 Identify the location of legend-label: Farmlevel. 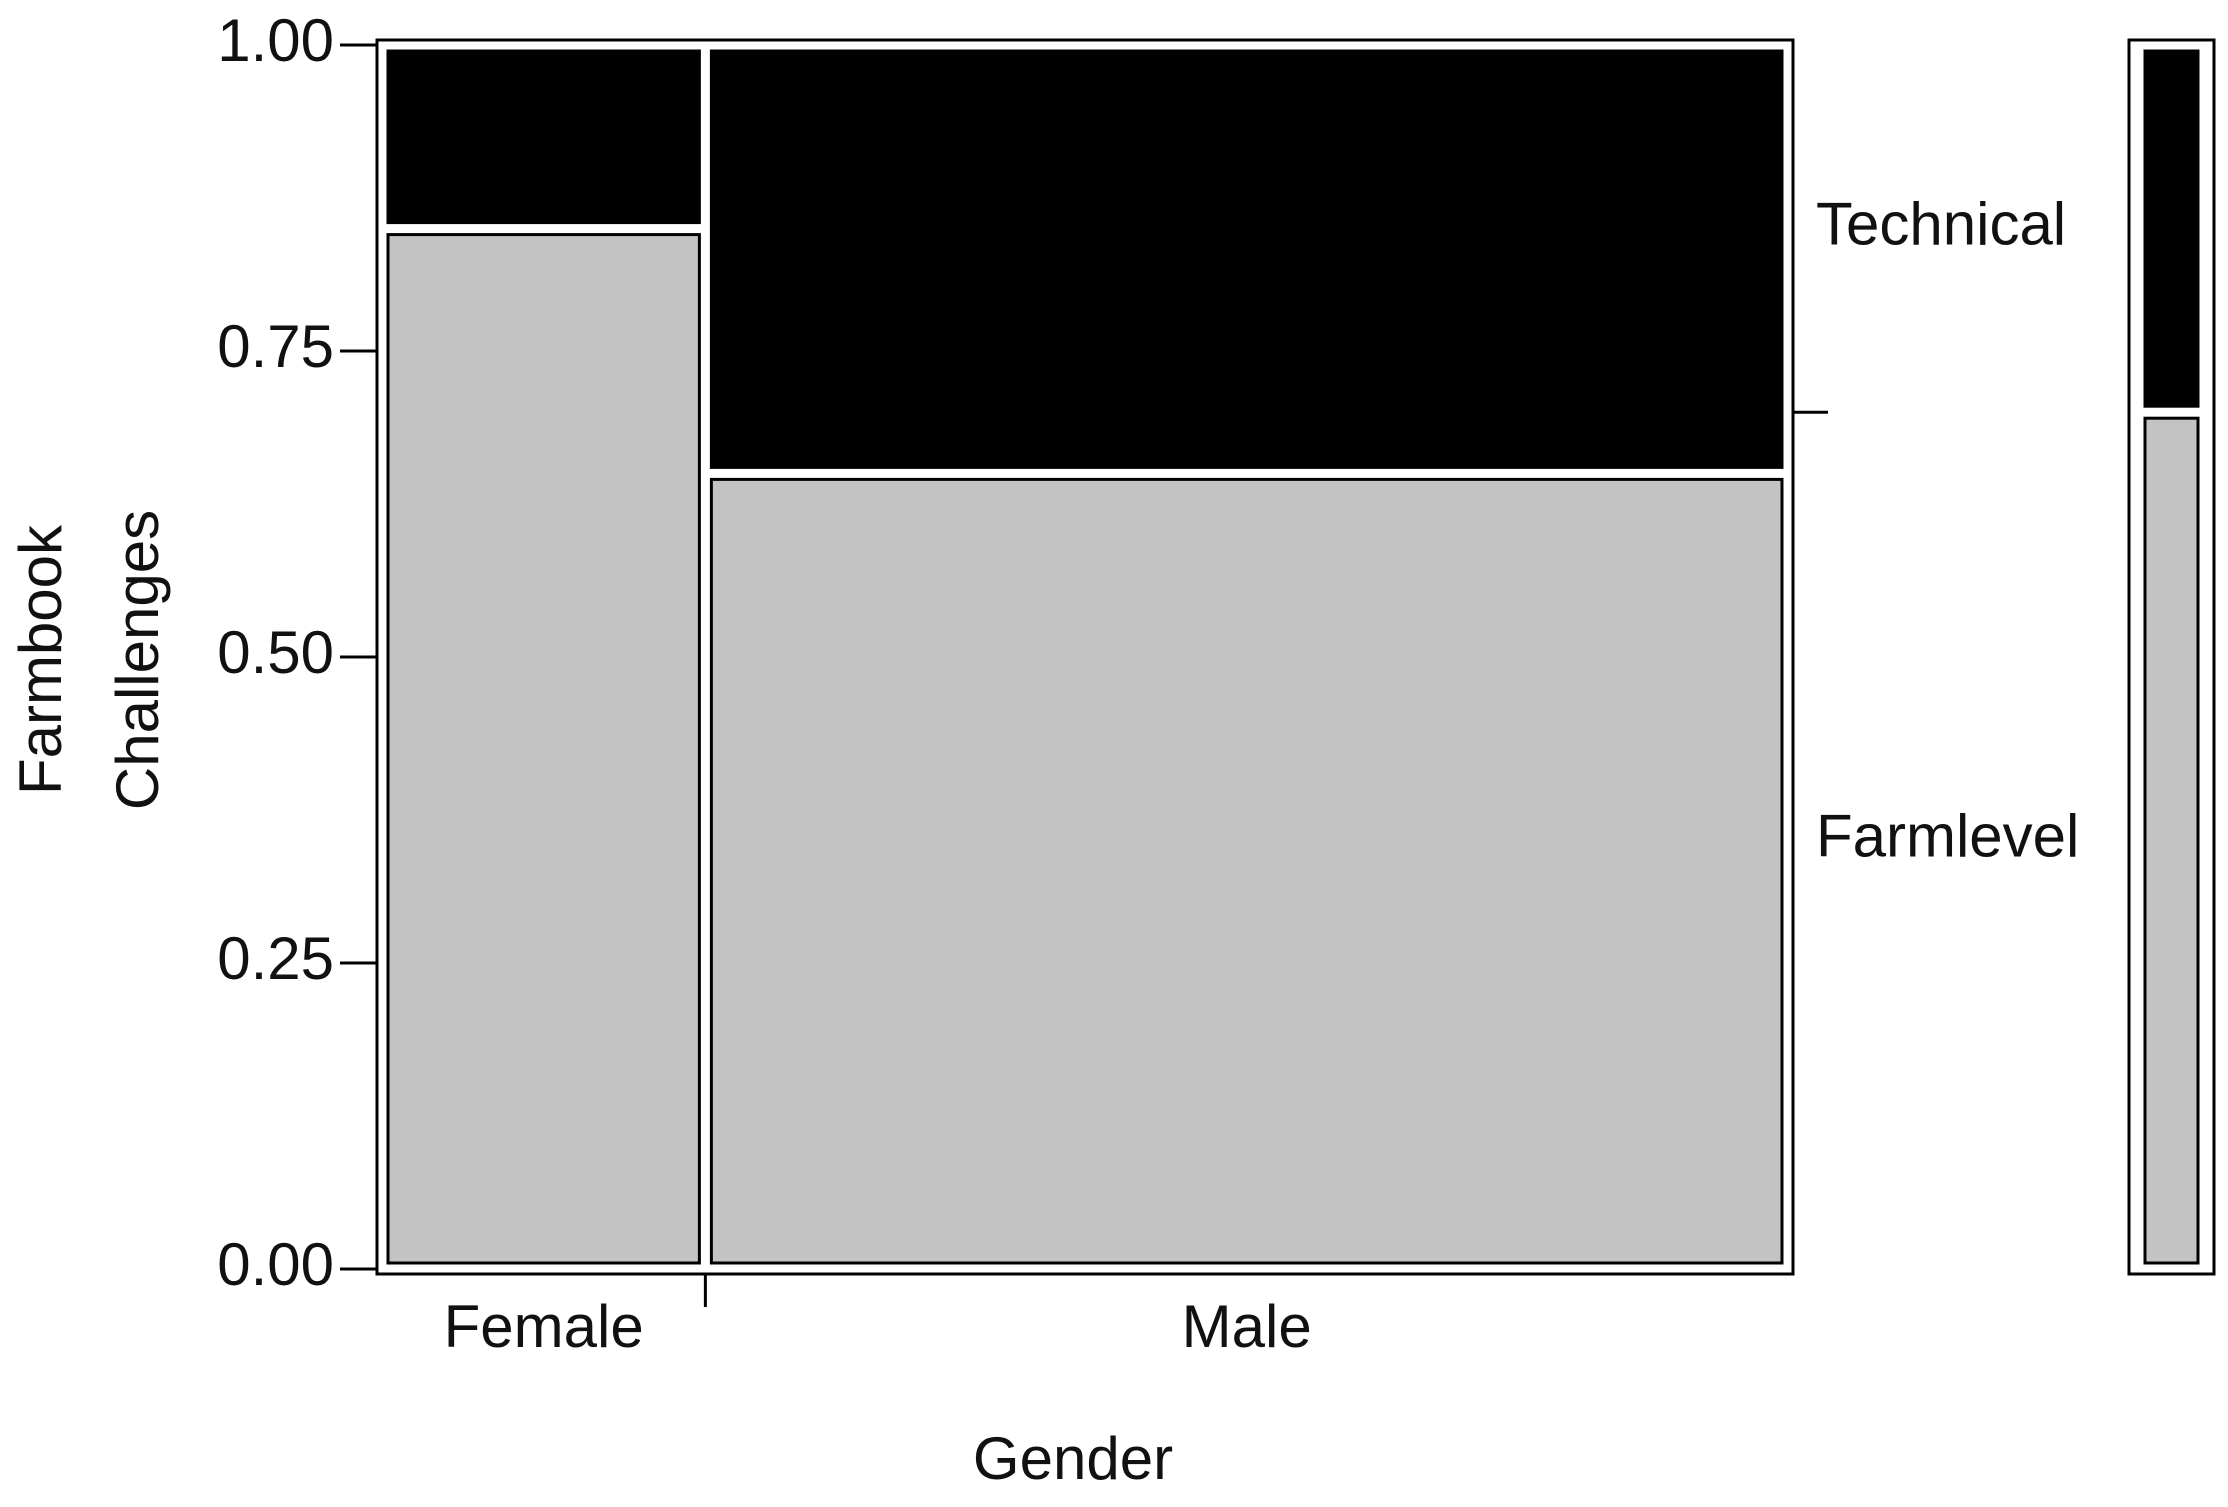
(1947, 835).